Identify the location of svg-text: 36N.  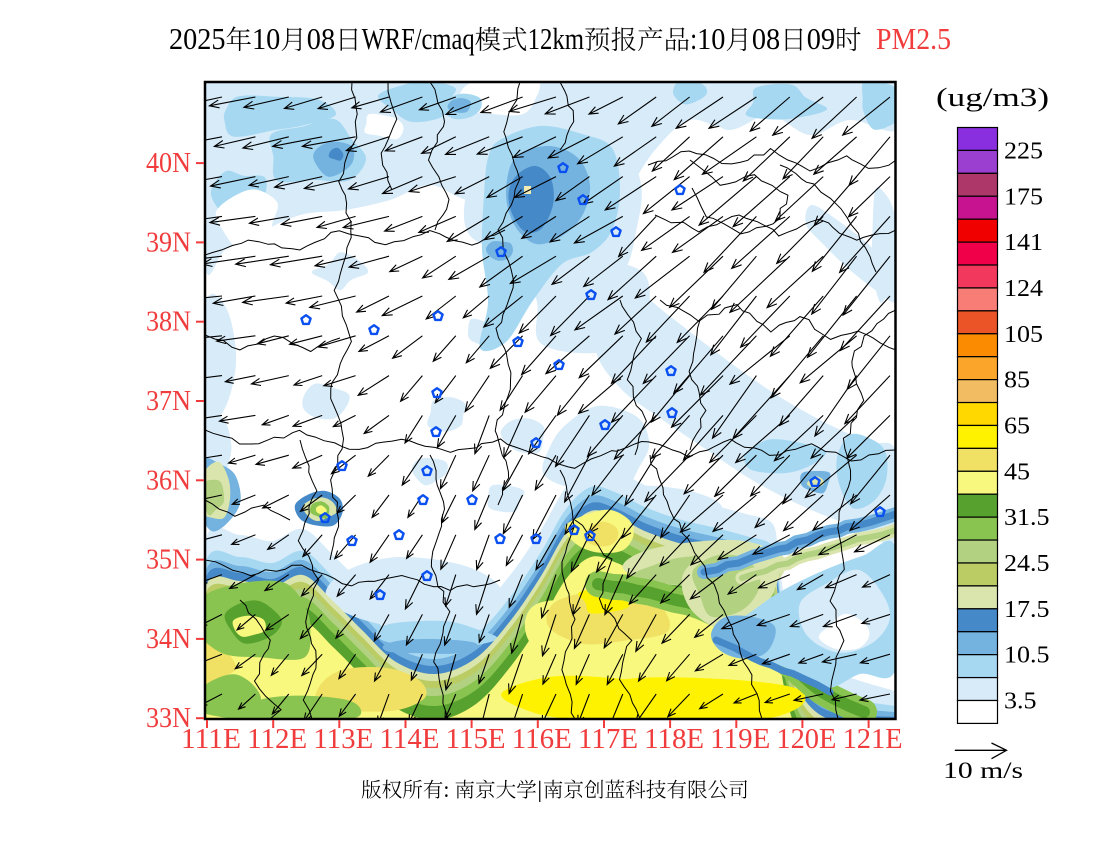
(168, 480).